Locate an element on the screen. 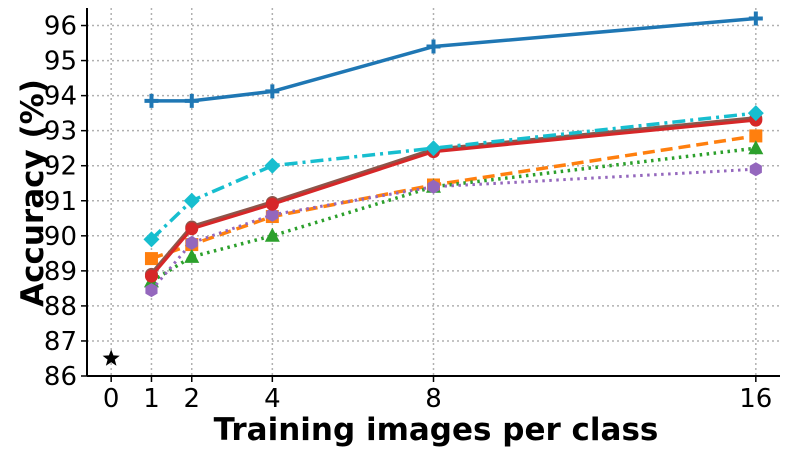 This screenshot has width=793, height=454. x-axis-label: Training images per class is located at coordinates (436, 430).